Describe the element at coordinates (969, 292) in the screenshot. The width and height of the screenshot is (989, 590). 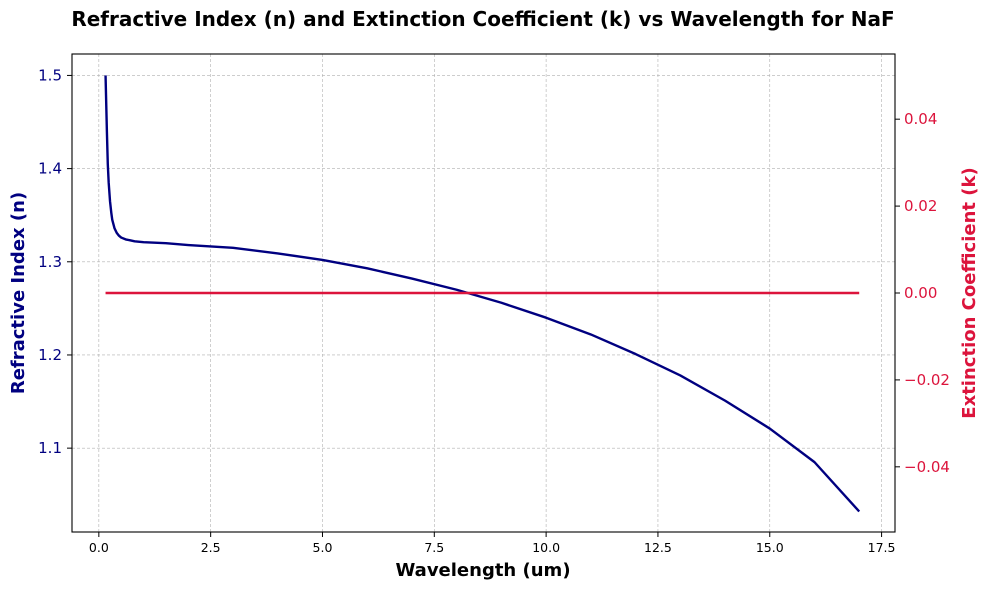
I see `y-axis-label-right: Extinction Coefficient (k)` at that location.